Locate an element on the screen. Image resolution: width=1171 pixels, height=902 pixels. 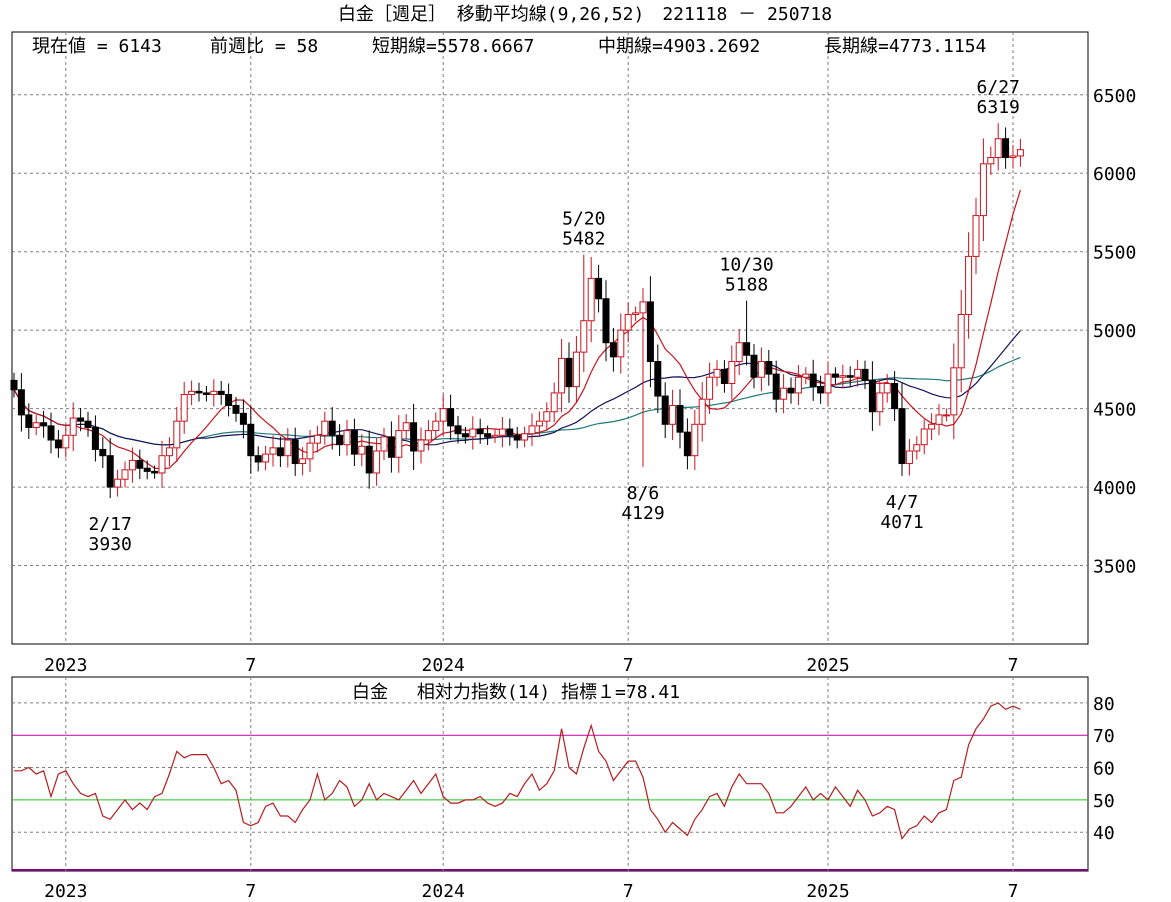
short-ma-value: 短期線=5578.6667 is located at coordinates (453, 46).